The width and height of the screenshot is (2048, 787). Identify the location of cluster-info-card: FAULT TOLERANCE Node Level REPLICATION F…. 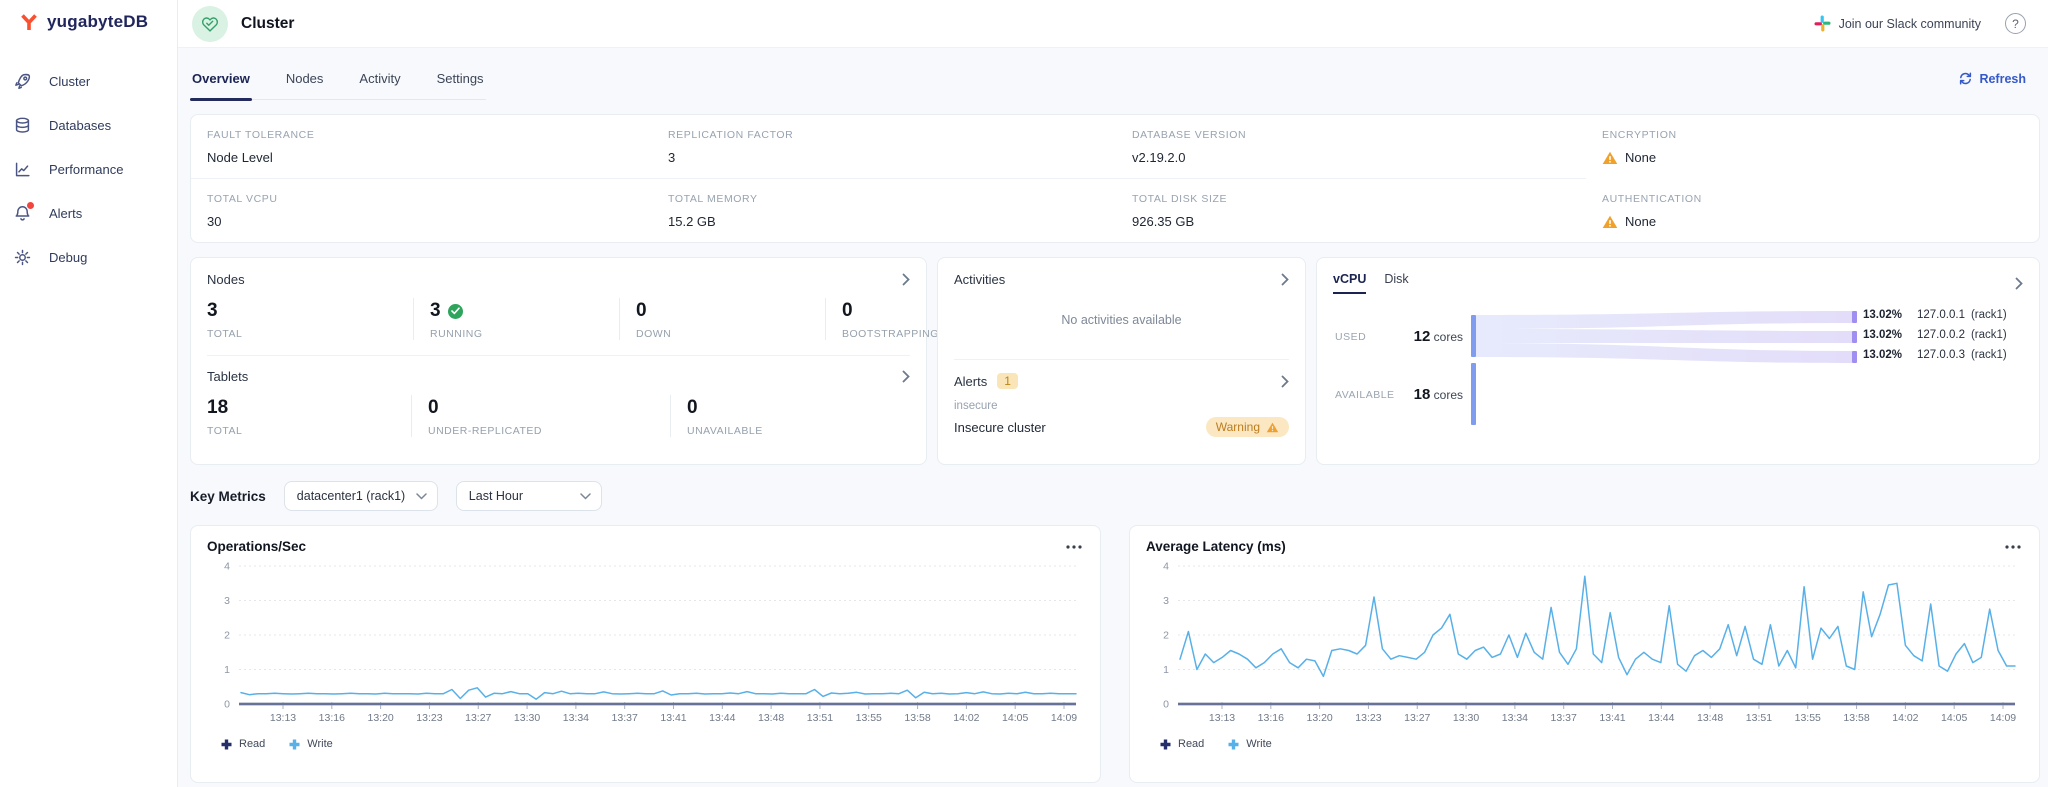
(1115, 178).